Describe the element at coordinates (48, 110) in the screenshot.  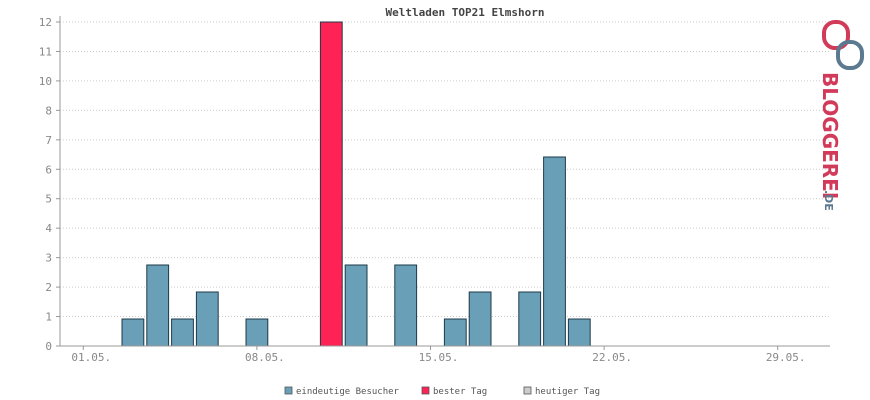
I see `y-tick-label: 8` at that location.